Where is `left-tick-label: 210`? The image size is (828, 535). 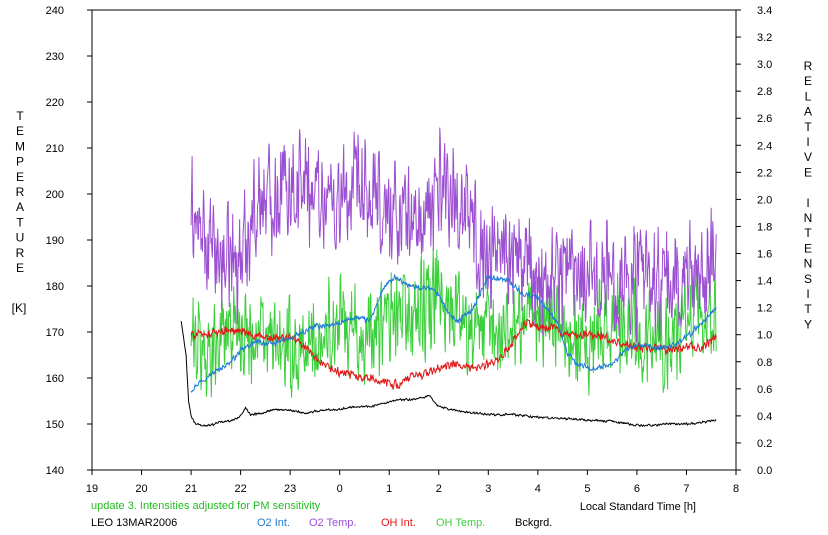
left-tick-label: 210 is located at coordinates (55, 149).